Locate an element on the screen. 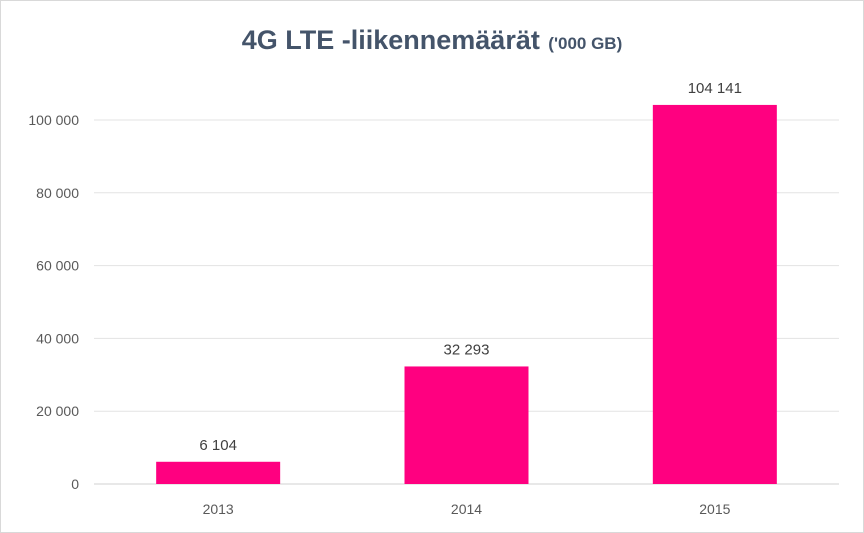  y-tick-label: 40 000 is located at coordinates (57, 338).